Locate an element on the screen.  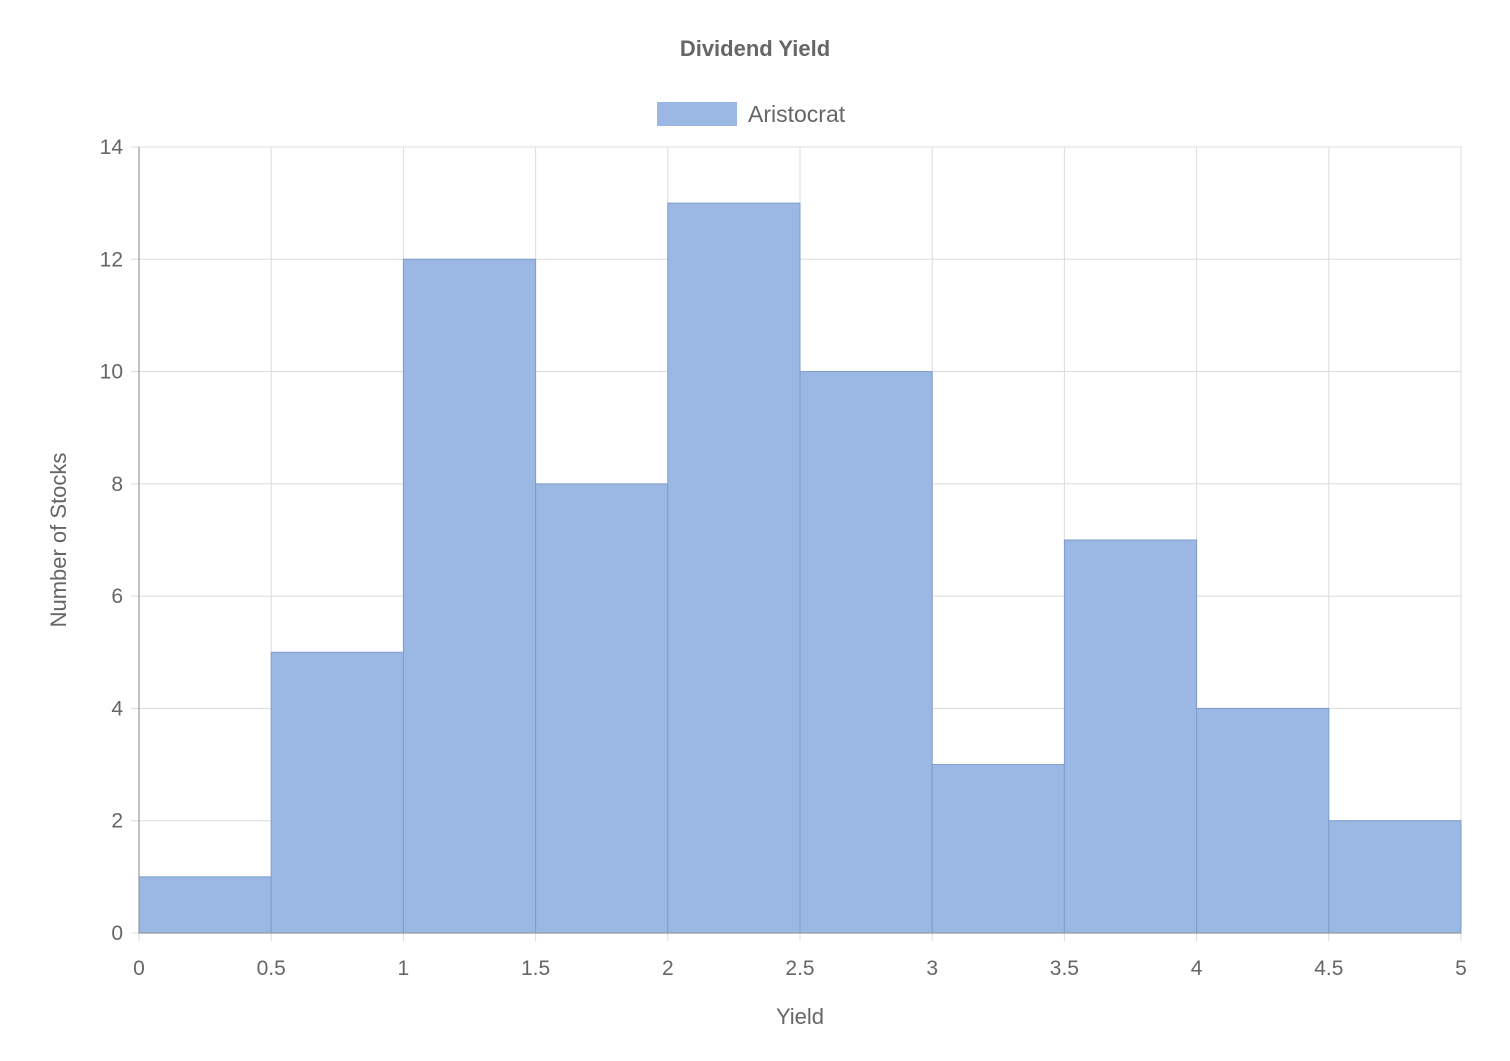
y-tick-label: 6 is located at coordinates (117, 596).